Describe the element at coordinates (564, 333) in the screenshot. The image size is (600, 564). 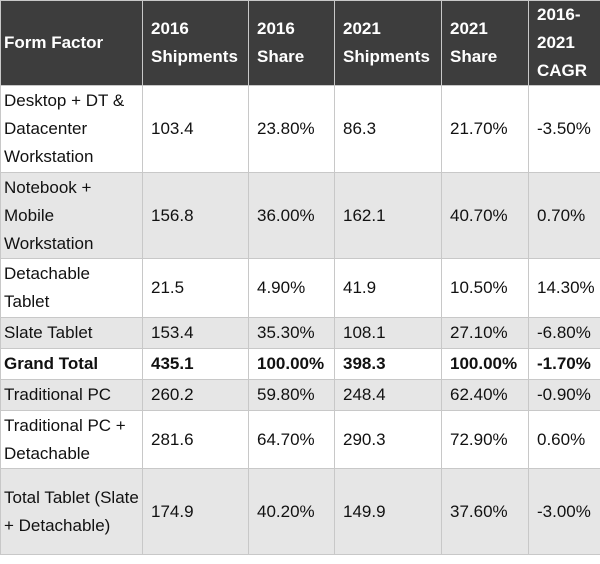
I see `table-cell: -6.80%` at that location.